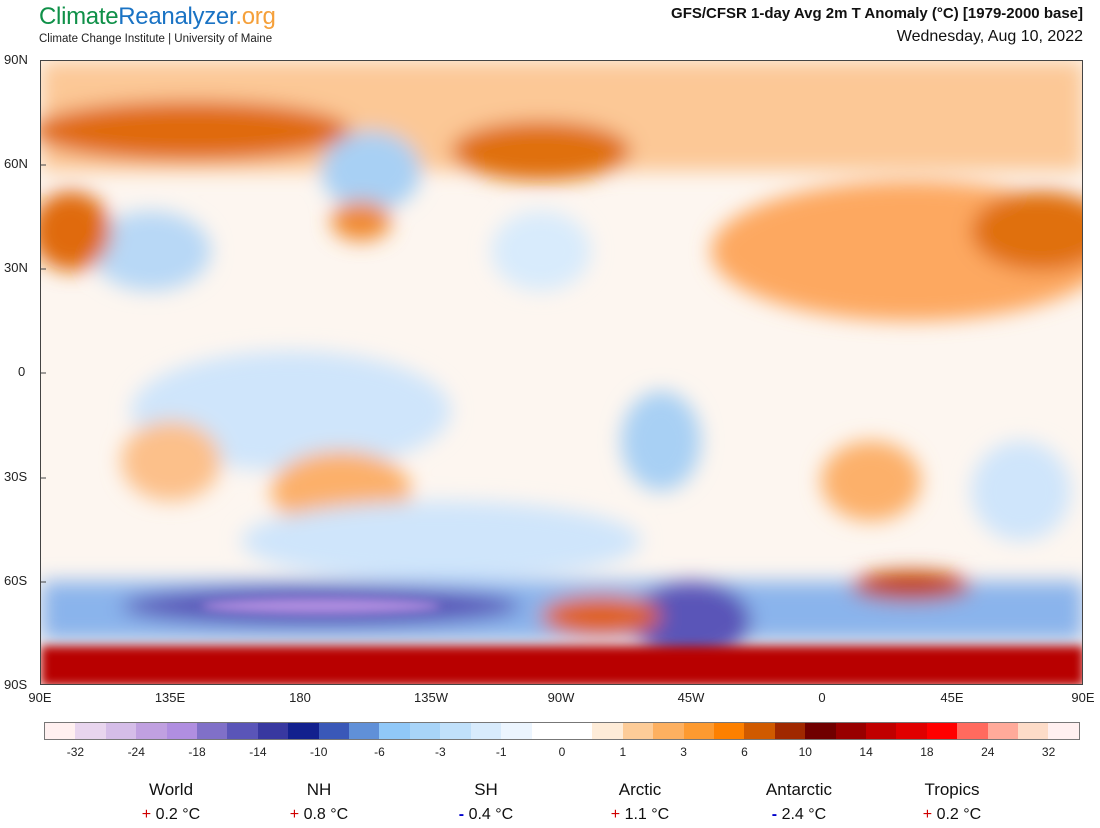 This screenshot has width=1100, height=828. I want to click on stat-name: Antarctic, so click(799, 789).